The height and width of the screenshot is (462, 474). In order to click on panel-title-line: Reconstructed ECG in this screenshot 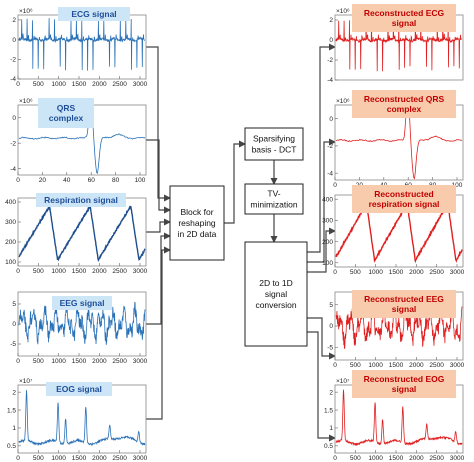, I will do `click(404, 13)`.